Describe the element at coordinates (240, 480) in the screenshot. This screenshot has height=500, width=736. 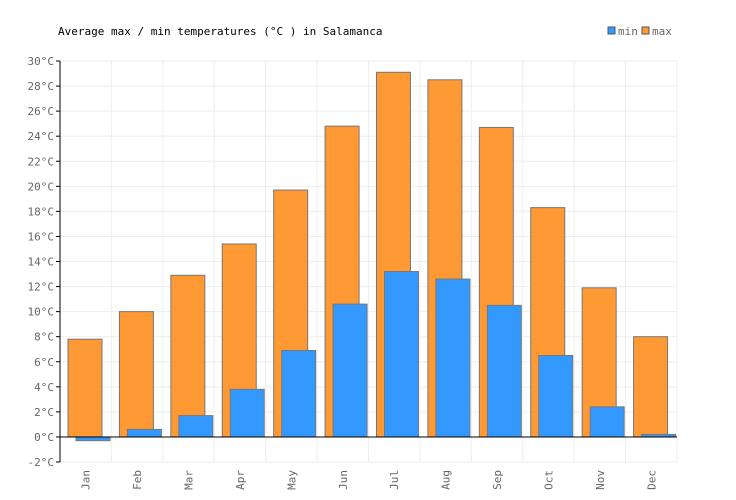
I see `x-tick-label: Apr` at that location.